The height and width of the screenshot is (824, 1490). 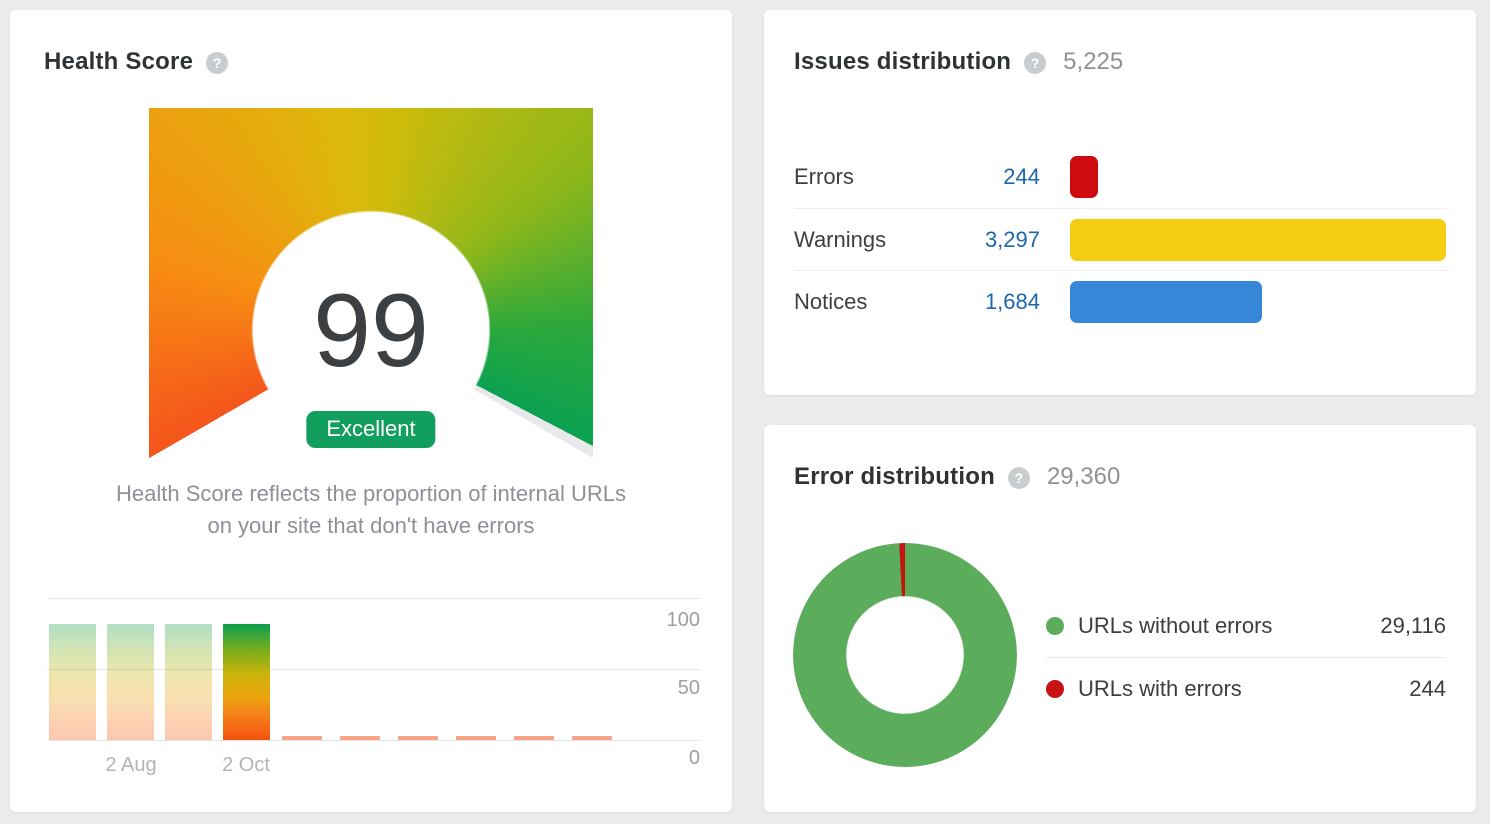 I want to click on notices-bar, so click(x=1166, y=301).